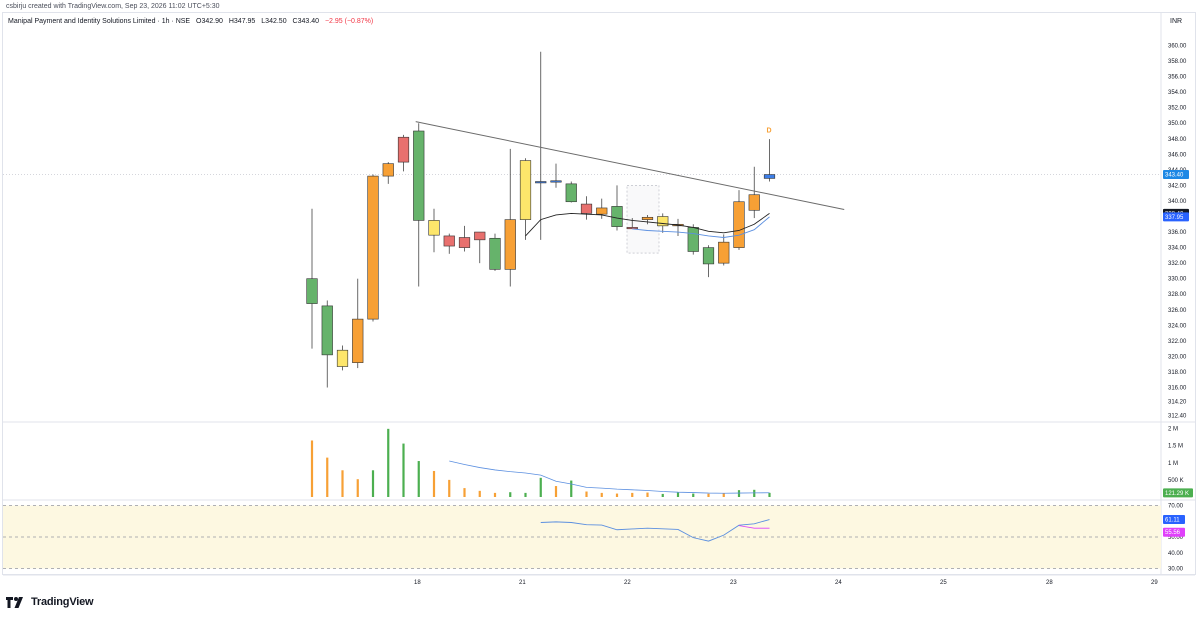 This screenshot has width=1200, height=619. I want to click on currency-label: INR, so click(1176, 21).